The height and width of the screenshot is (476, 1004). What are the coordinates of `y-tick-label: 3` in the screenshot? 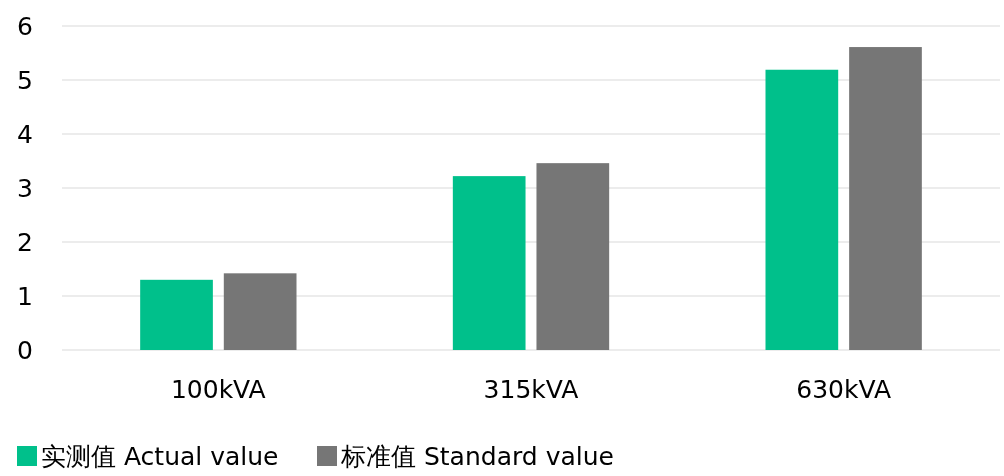 It's located at (25, 188).